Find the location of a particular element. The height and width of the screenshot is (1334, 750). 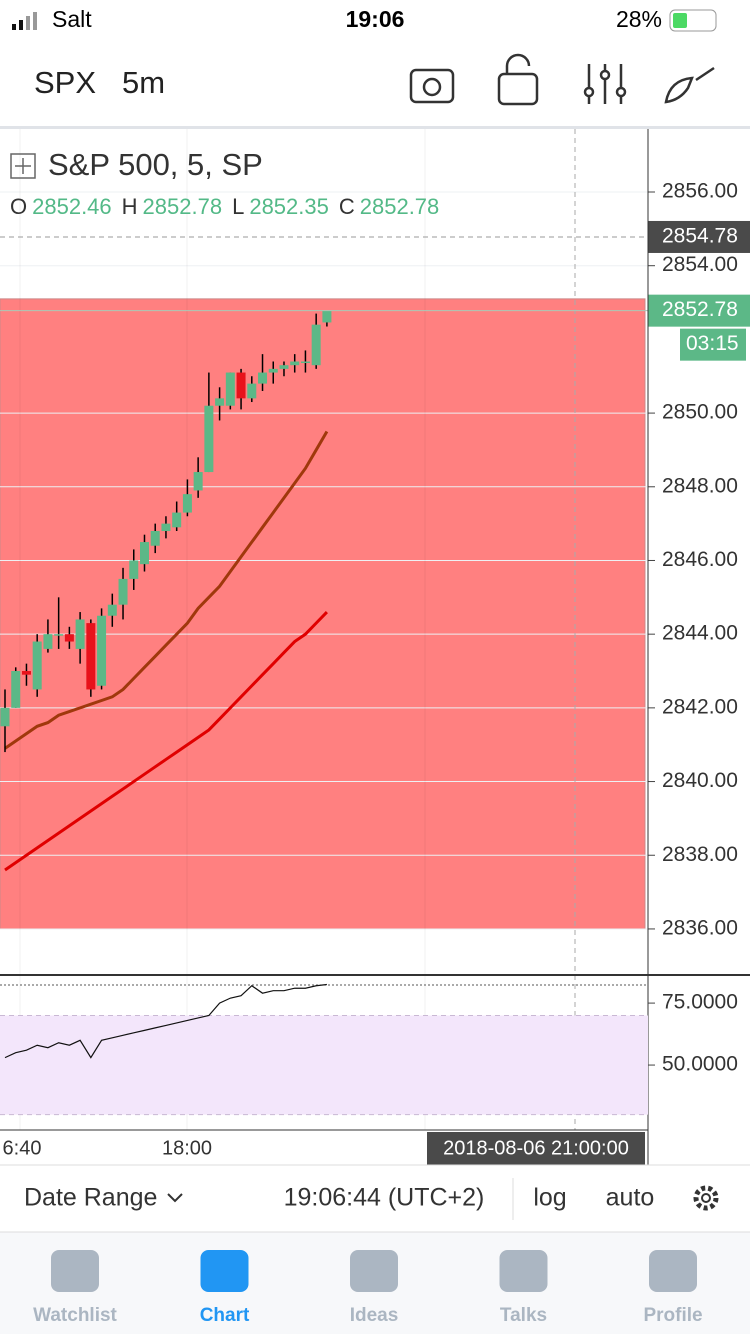

settings-icon is located at coordinates (605, 84).